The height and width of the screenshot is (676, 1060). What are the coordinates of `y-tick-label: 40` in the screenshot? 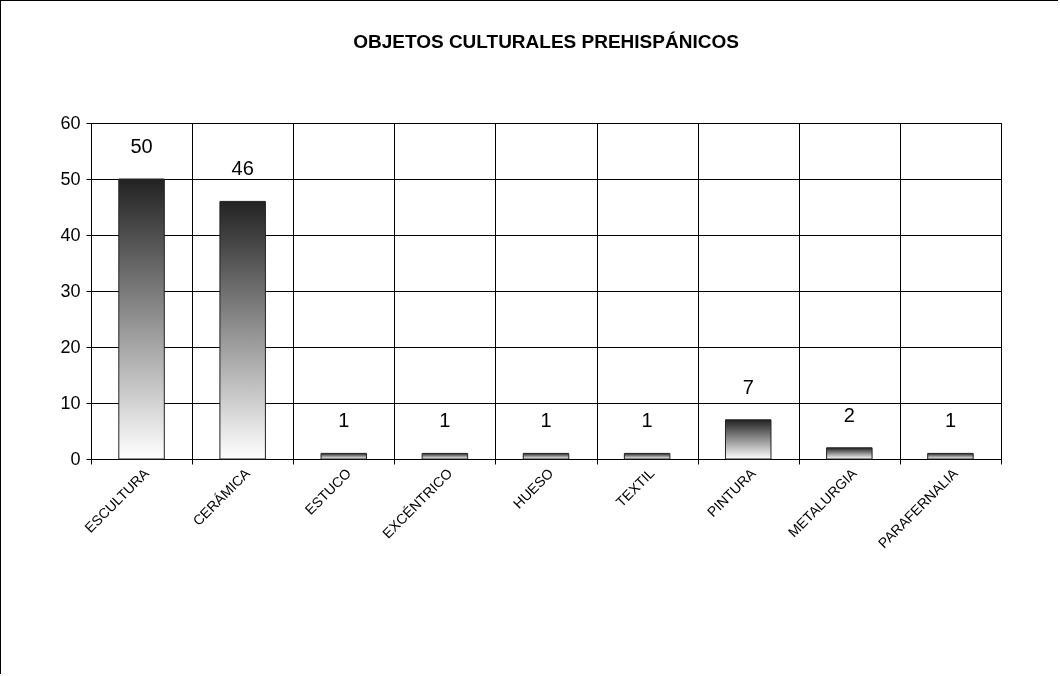 It's located at (70, 234).